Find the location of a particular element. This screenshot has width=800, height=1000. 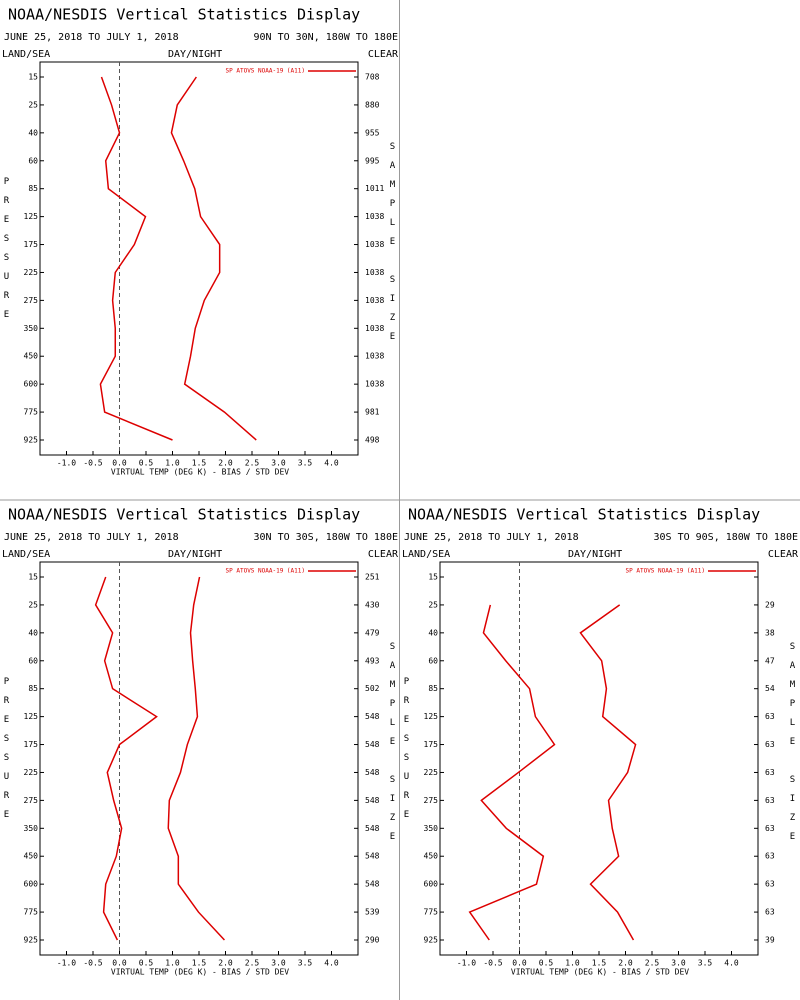

x-tick-label: 0.0 is located at coordinates (119, 463).